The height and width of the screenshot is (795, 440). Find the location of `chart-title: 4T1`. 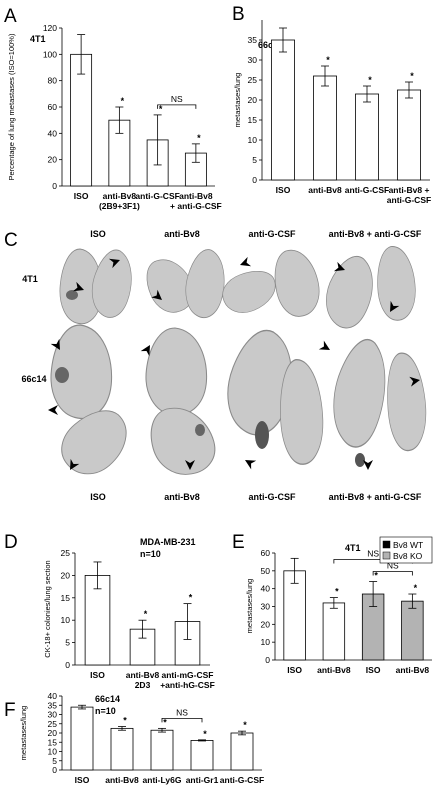

chart-title: 4T1 is located at coordinates (38, 39).